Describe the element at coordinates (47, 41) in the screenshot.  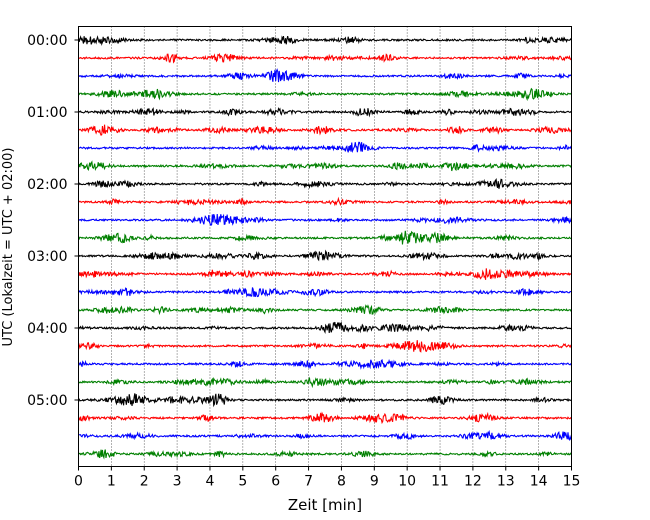
I see `y-tick-label: 00:00` at that location.